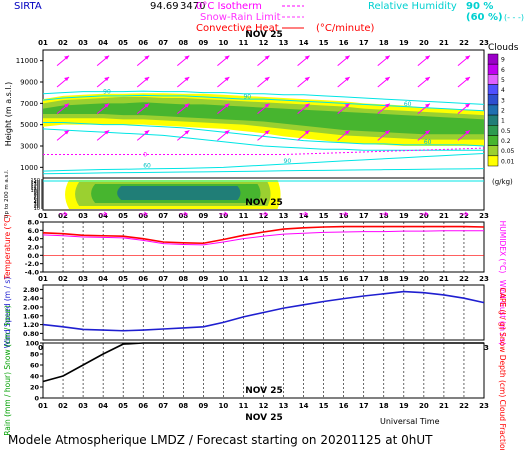  What do you see at coordinates (103, 216) in the screenshot?
I see `mid-hour-label-04: 04` at bounding box center [103, 216].